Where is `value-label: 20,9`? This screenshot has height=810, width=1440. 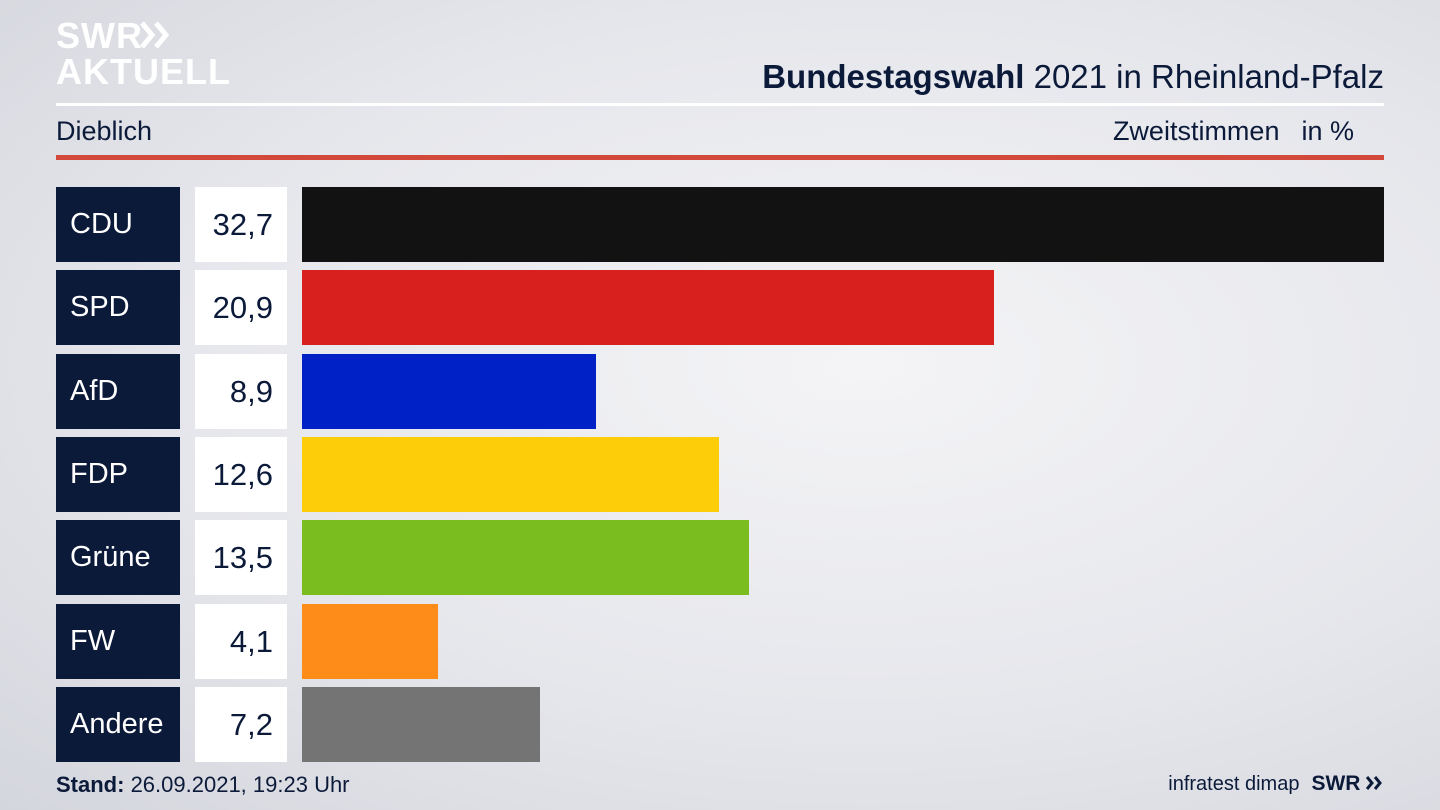 value-label: 20,9 is located at coordinates (241, 307).